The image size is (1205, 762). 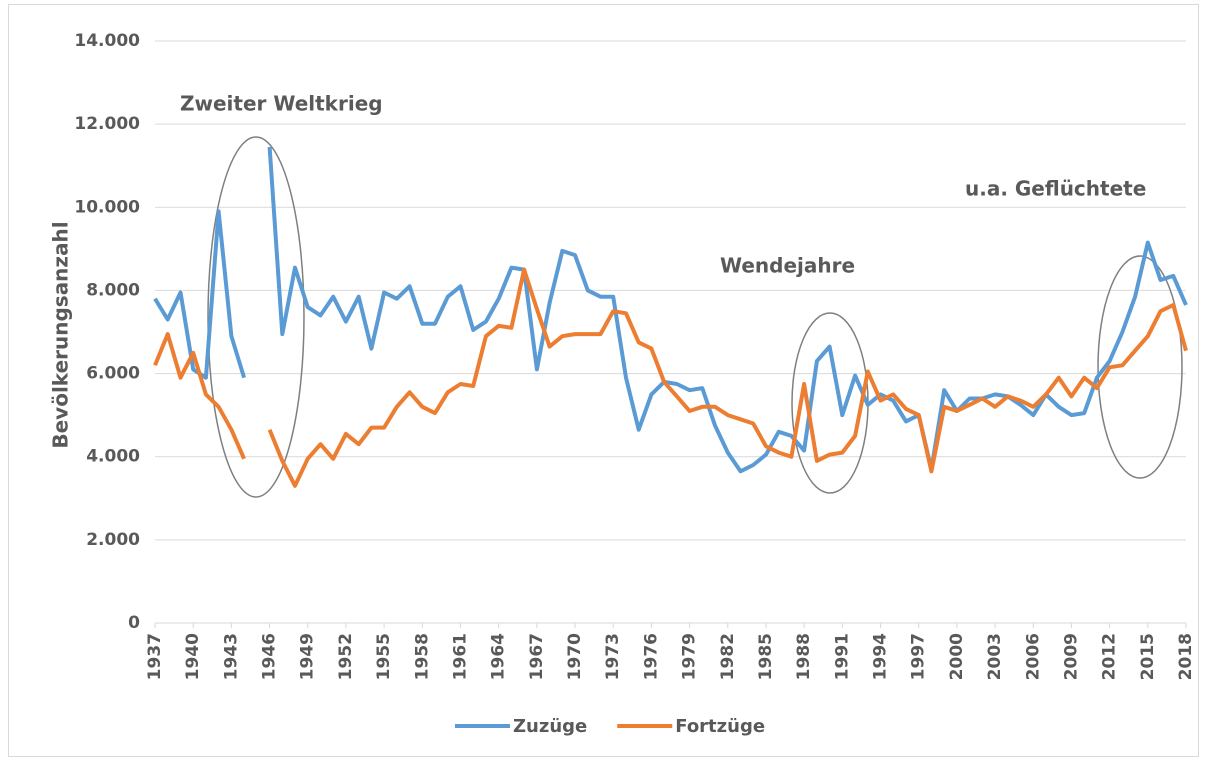 I want to click on x-tick-label: 1979, so click(x=690, y=656).